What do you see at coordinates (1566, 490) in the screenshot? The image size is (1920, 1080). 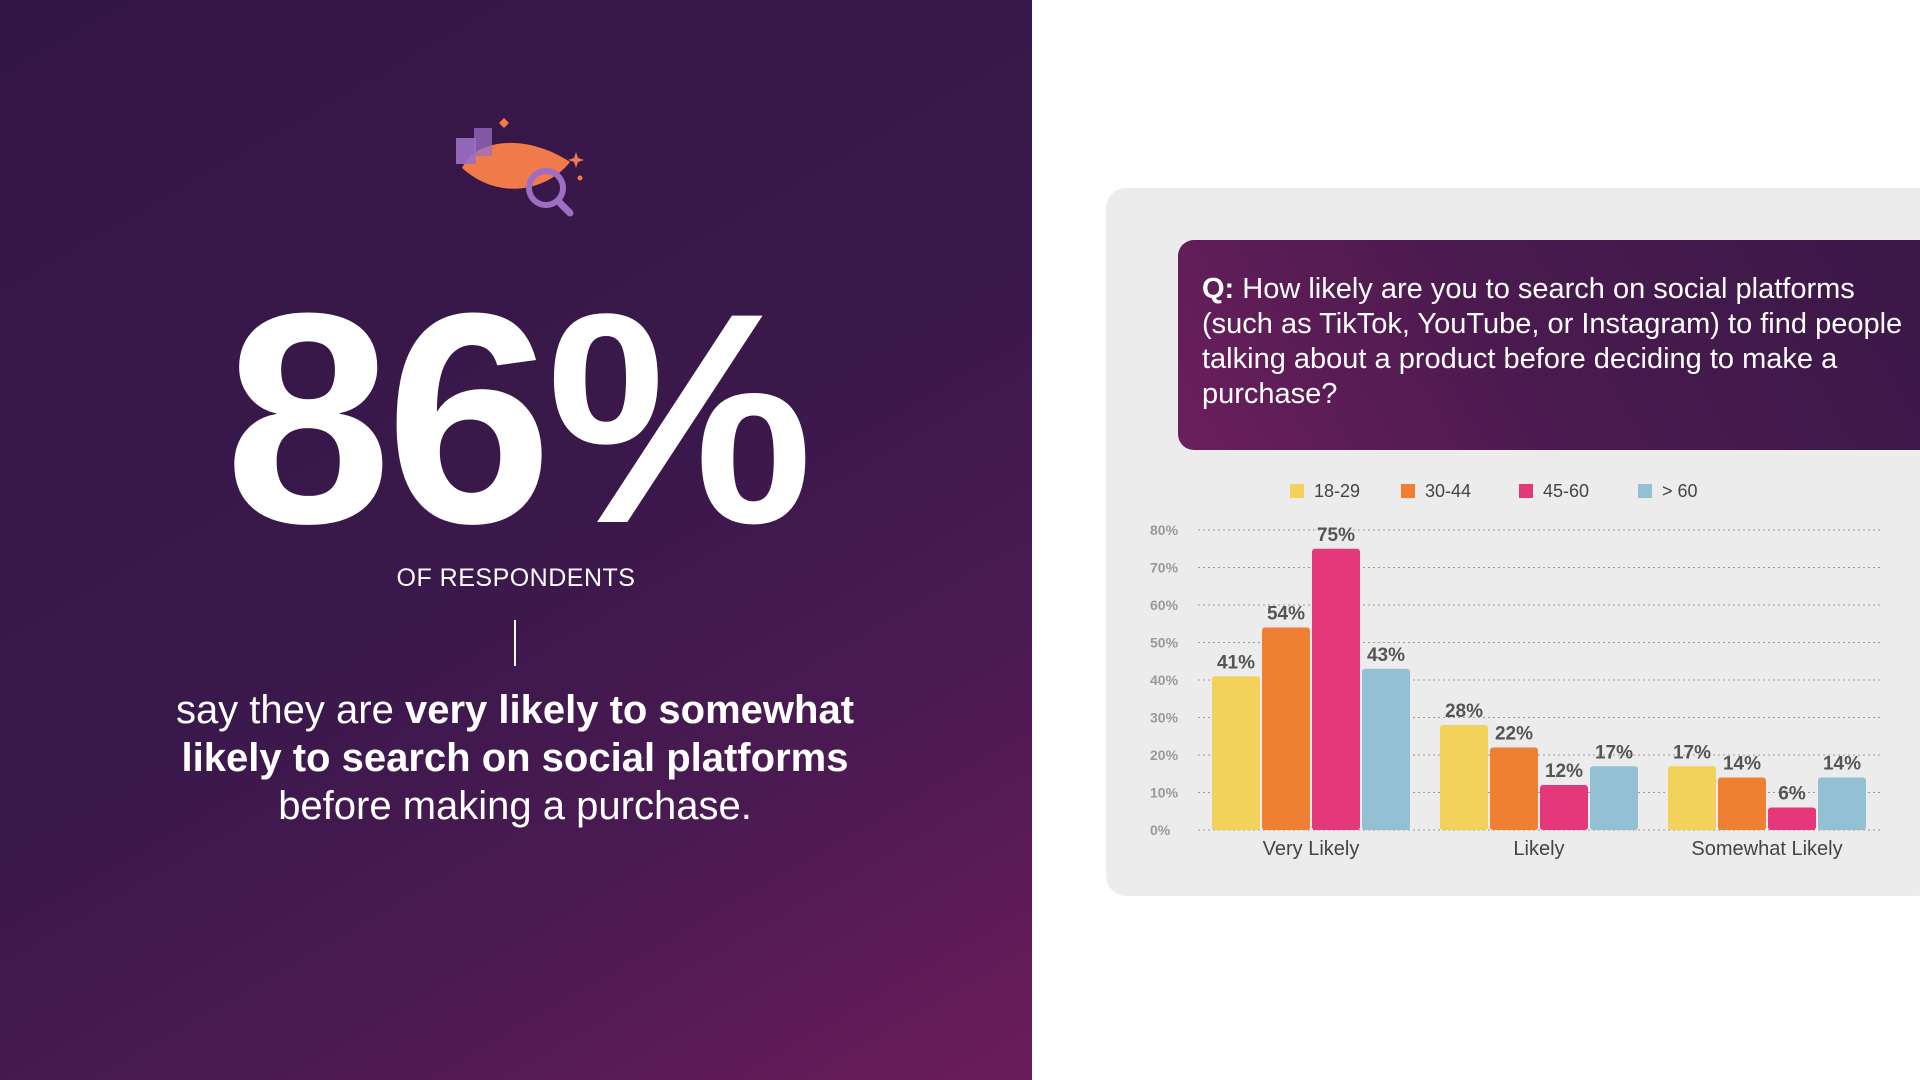 I see `legend-label: 45-60` at bounding box center [1566, 490].